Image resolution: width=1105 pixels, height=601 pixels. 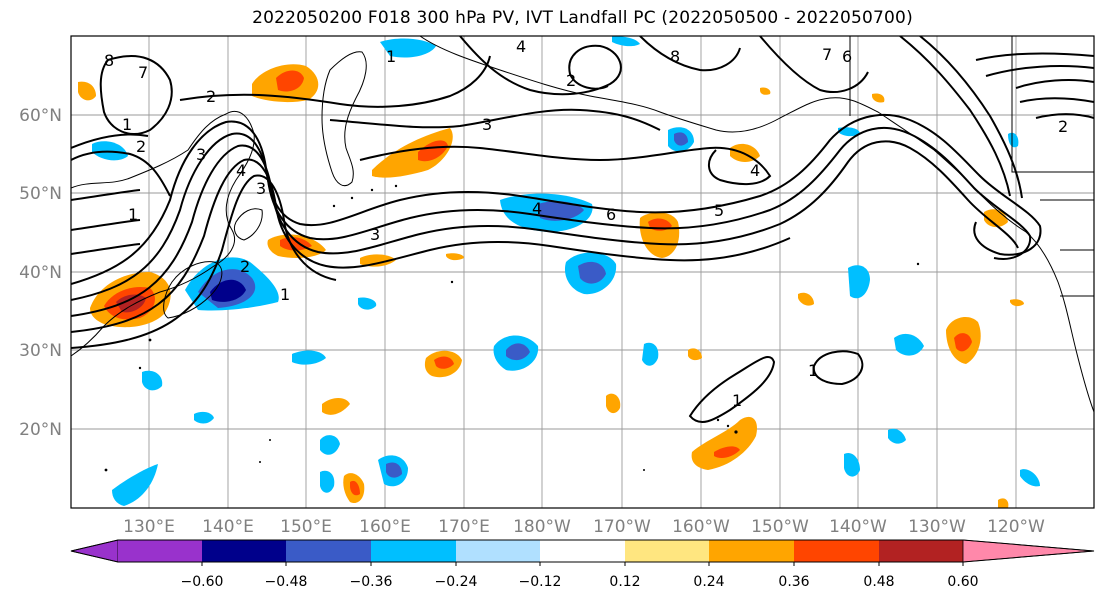 What do you see at coordinates (412, 153) in the screenshot?
I see `positive-anomaly-bering` at bounding box center [412, 153].